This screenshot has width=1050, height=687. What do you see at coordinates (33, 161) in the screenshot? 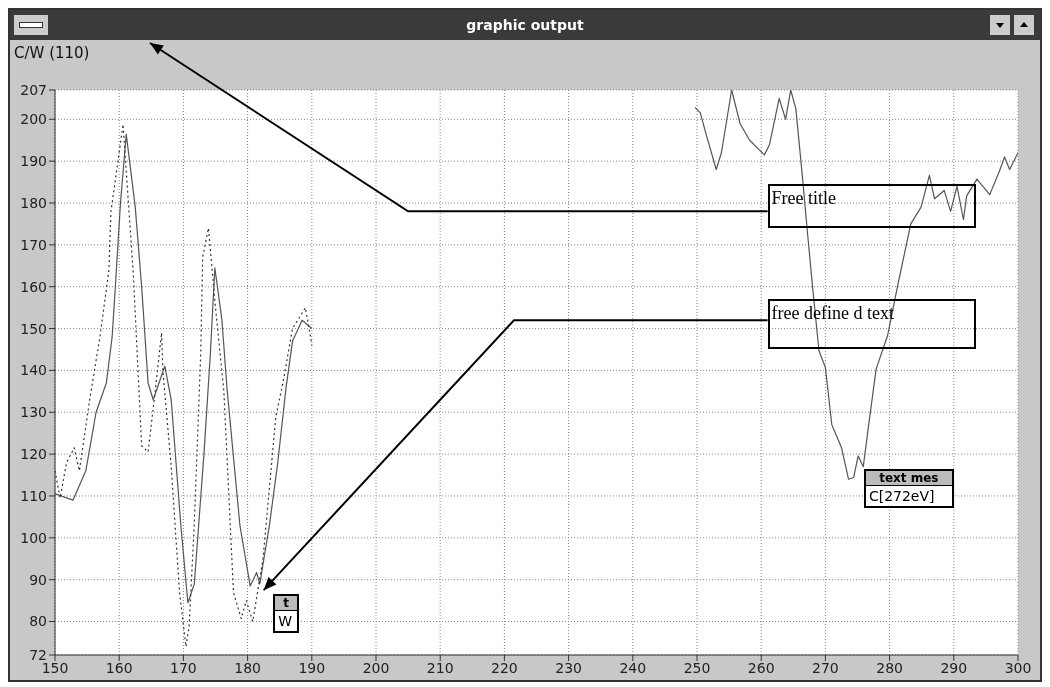
I see `y-tick-label: 190` at bounding box center [33, 161].